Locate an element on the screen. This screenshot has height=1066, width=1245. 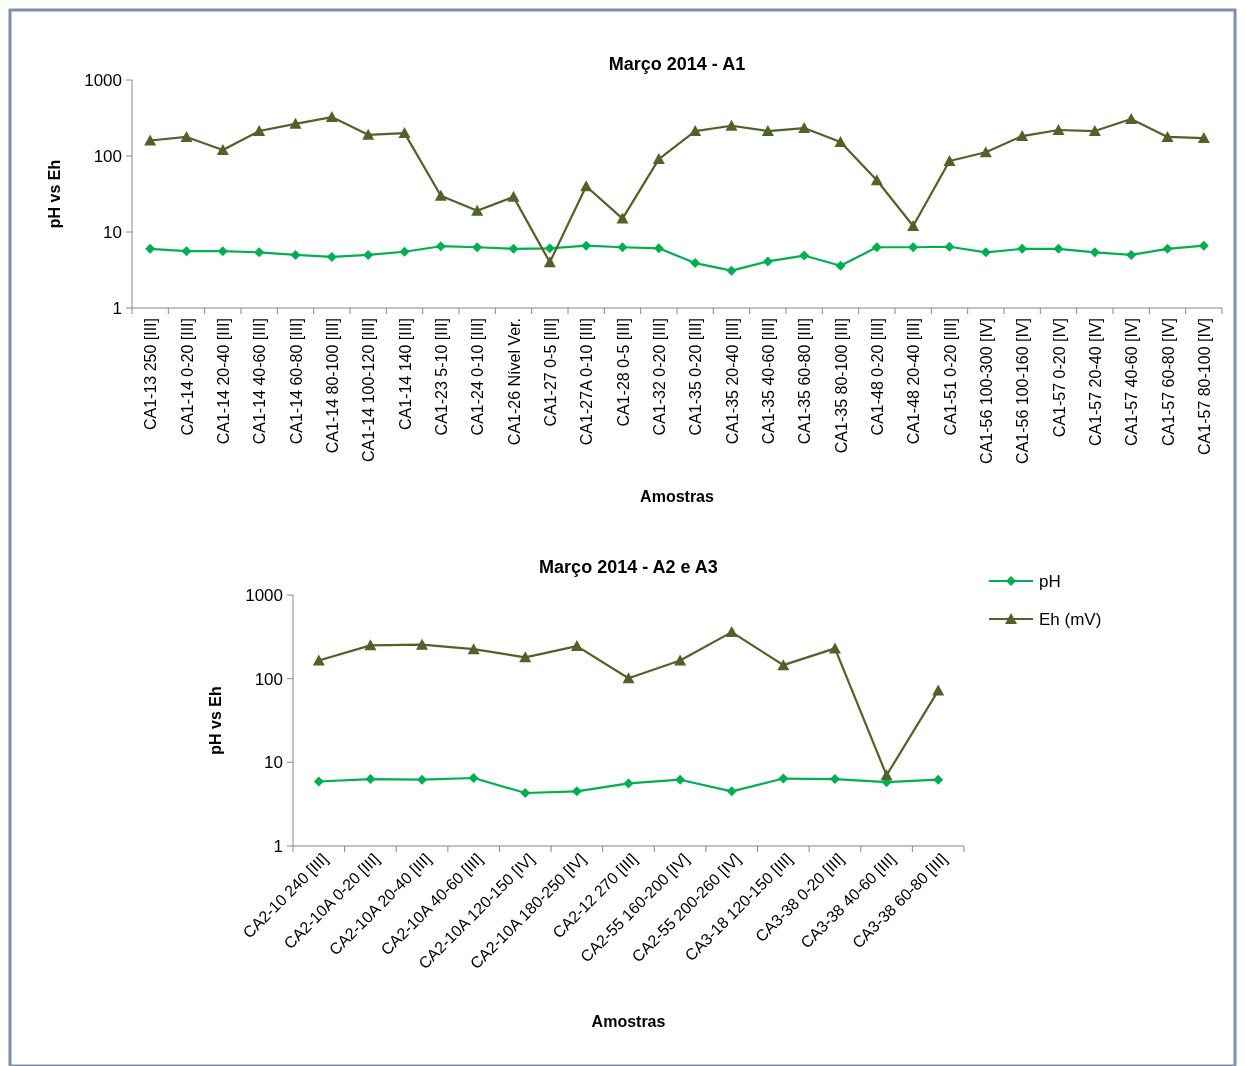
y-tick-label: 1 is located at coordinates (278, 846).